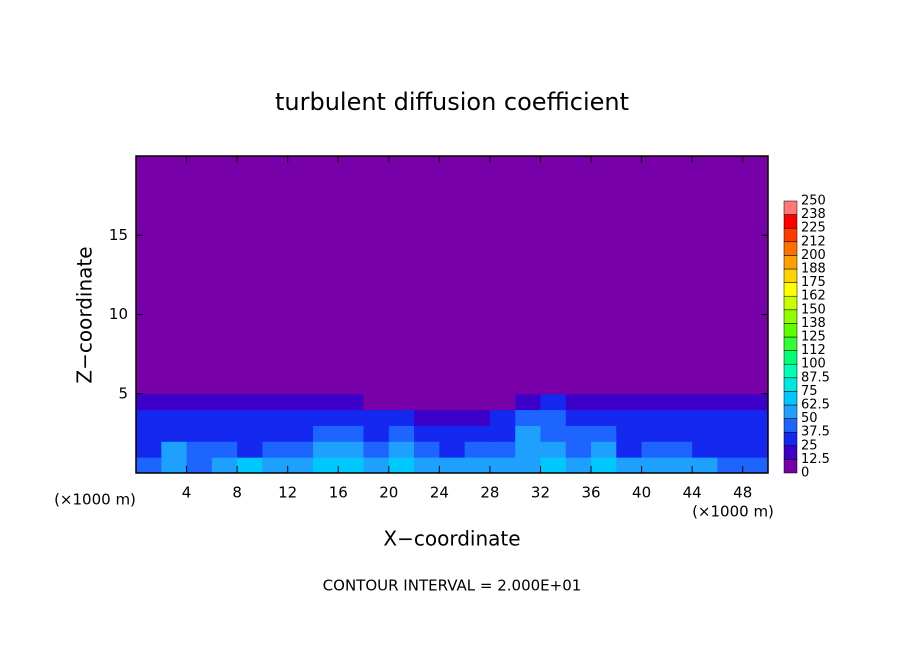 Image resolution: width=904 pixels, height=654 pixels. What do you see at coordinates (813, 228) in the screenshot?
I see `colorbar-label: 225` at bounding box center [813, 228].